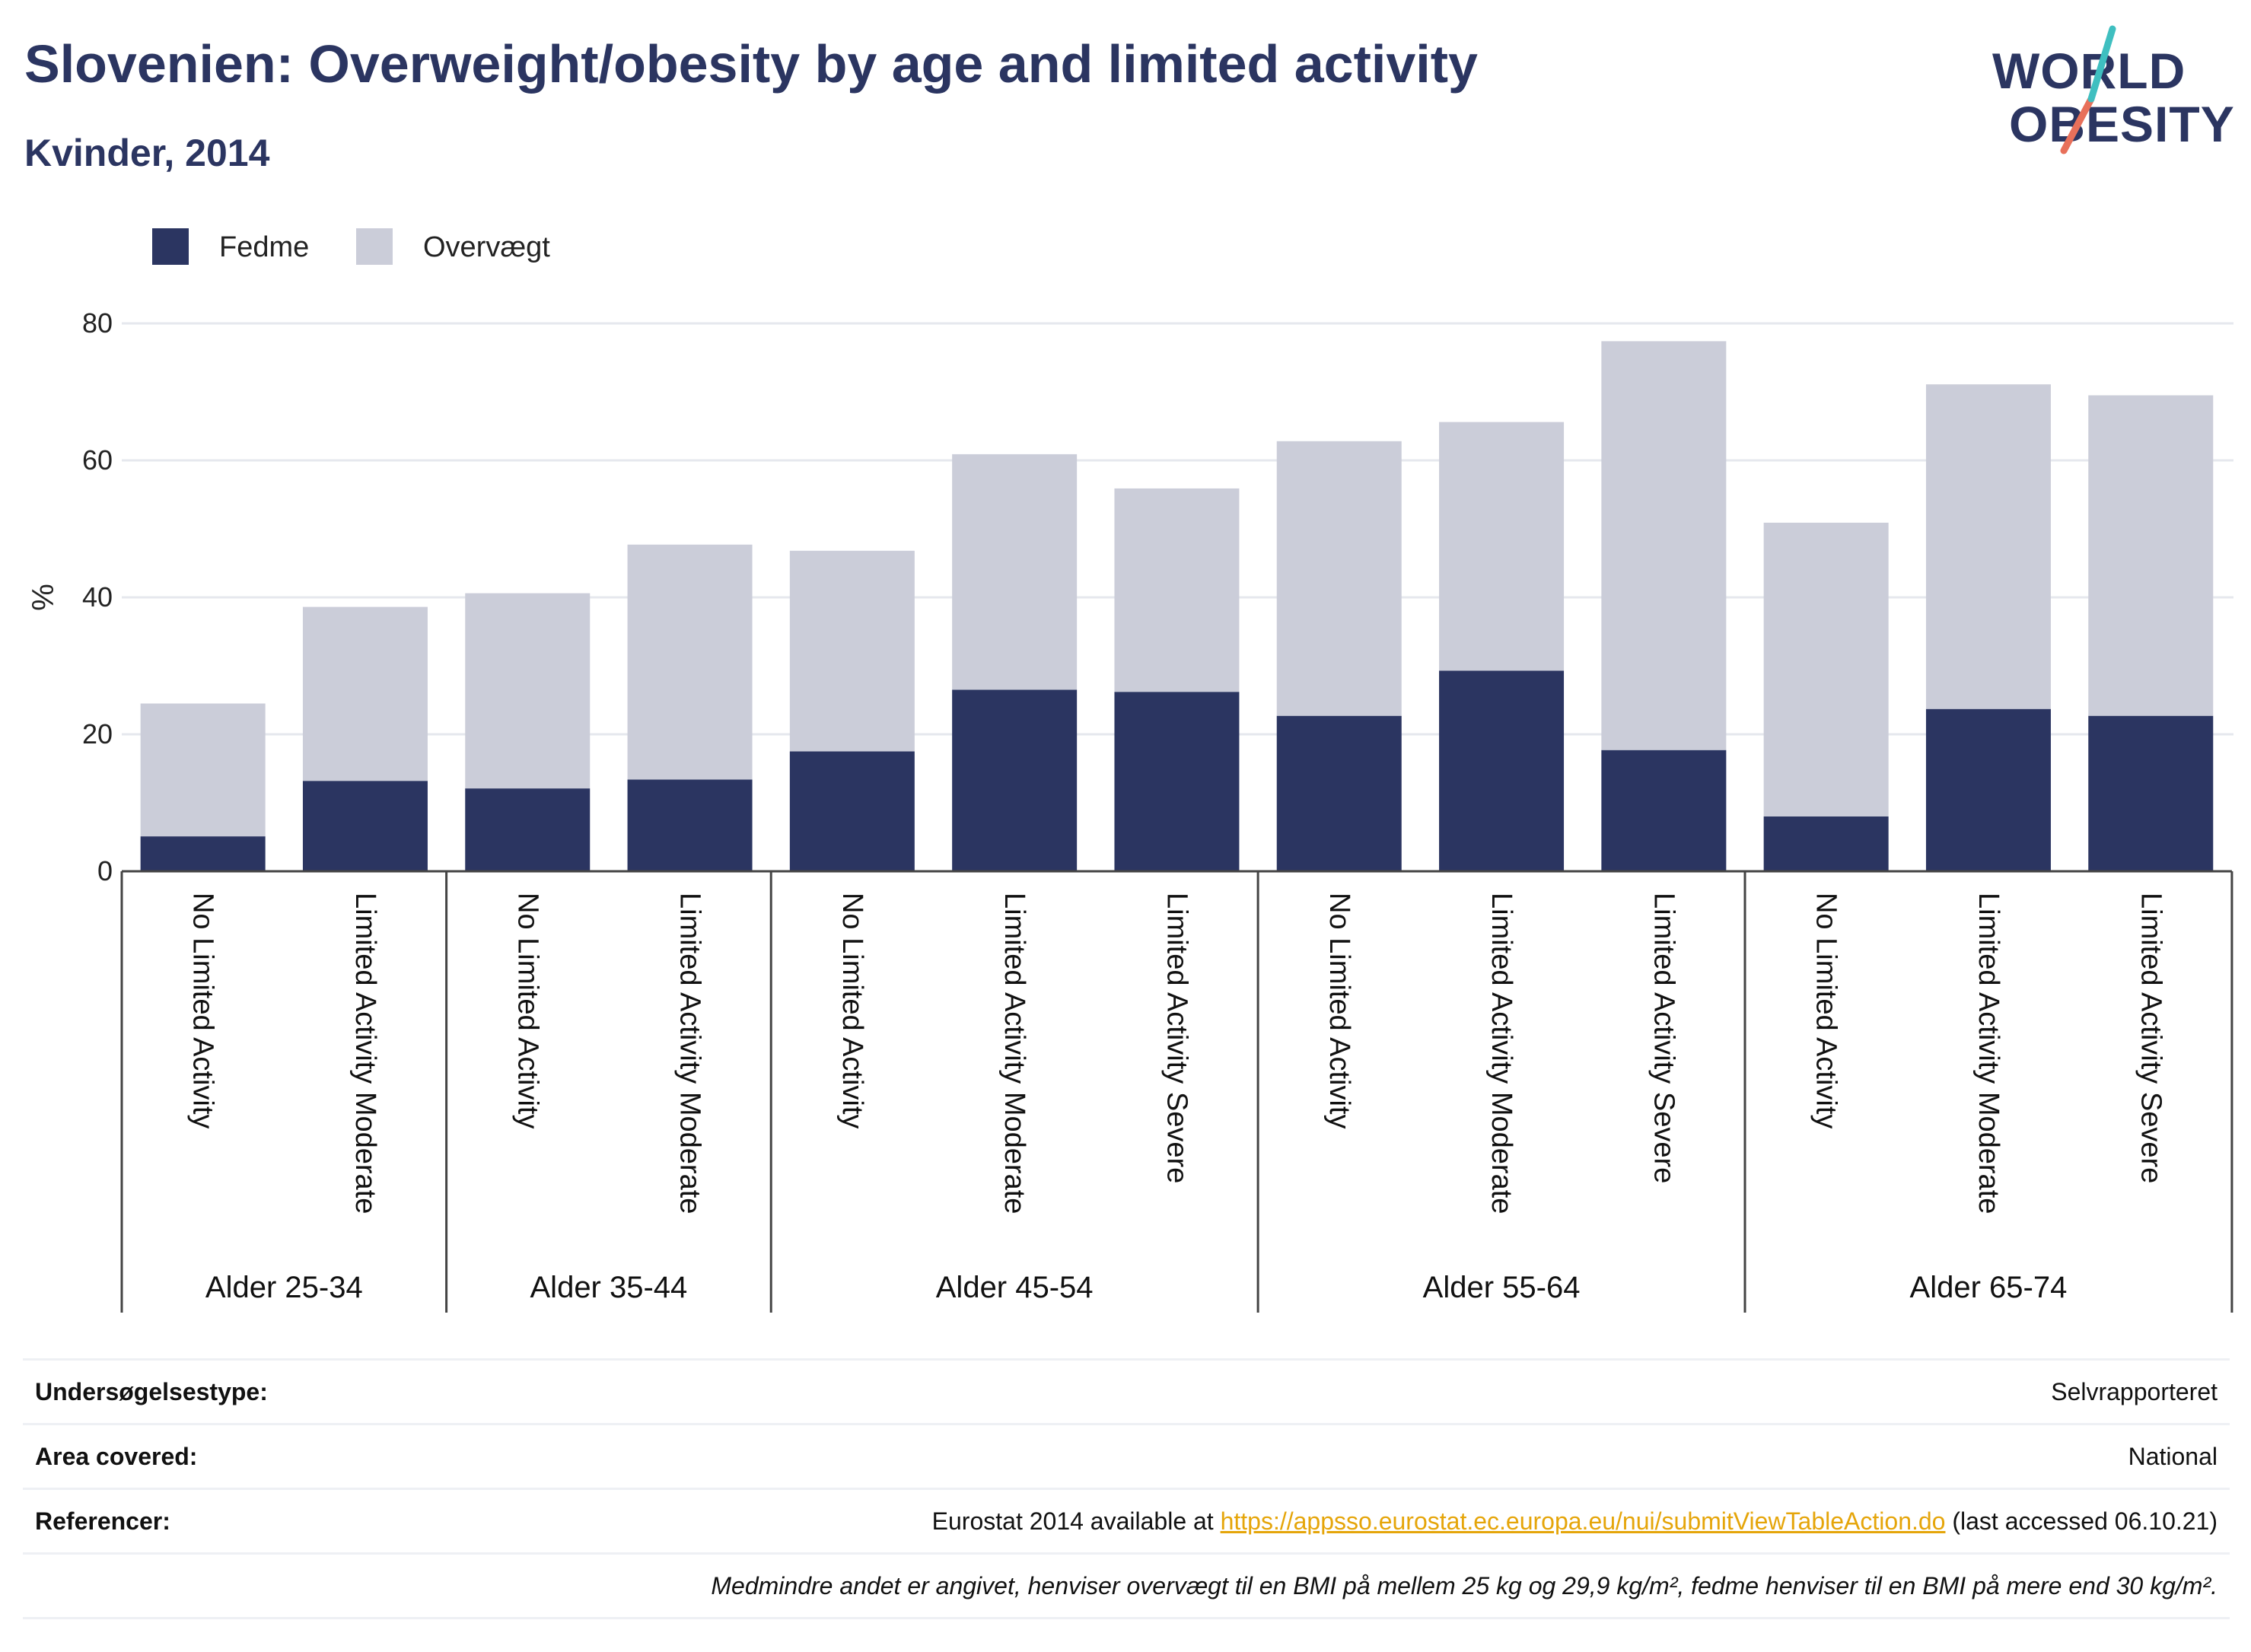  Describe the element at coordinates (2134, 1391) in the screenshot. I see `survey-type-value: Selvrapporteret` at that location.